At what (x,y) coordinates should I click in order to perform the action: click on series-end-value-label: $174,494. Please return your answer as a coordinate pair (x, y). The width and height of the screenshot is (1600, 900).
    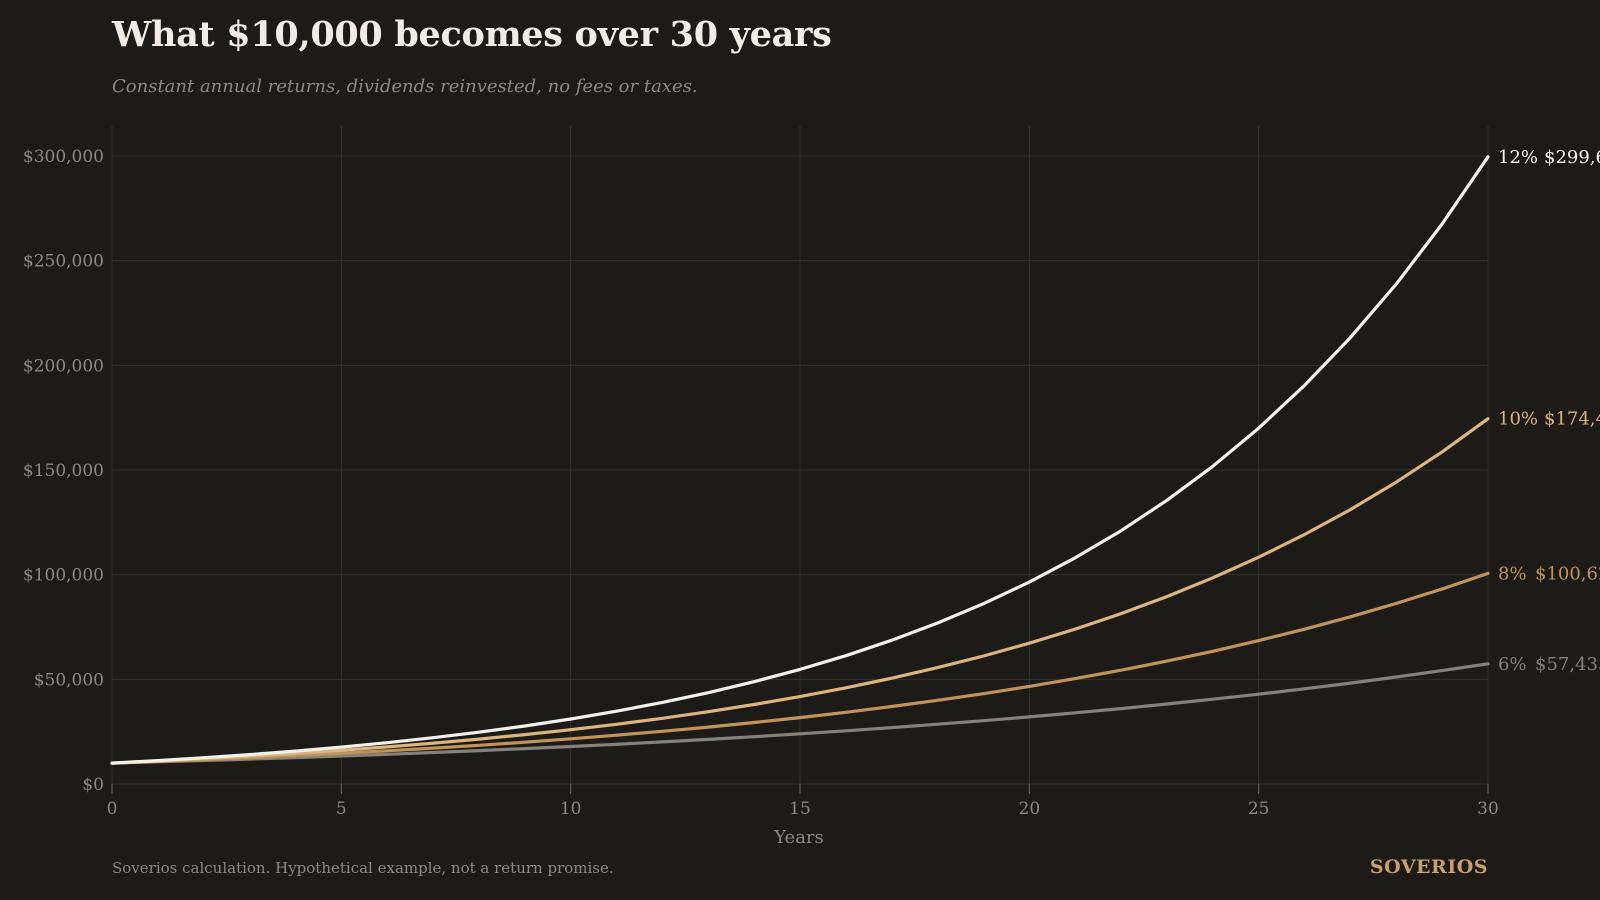
    Looking at the image, I should click on (1572, 419).